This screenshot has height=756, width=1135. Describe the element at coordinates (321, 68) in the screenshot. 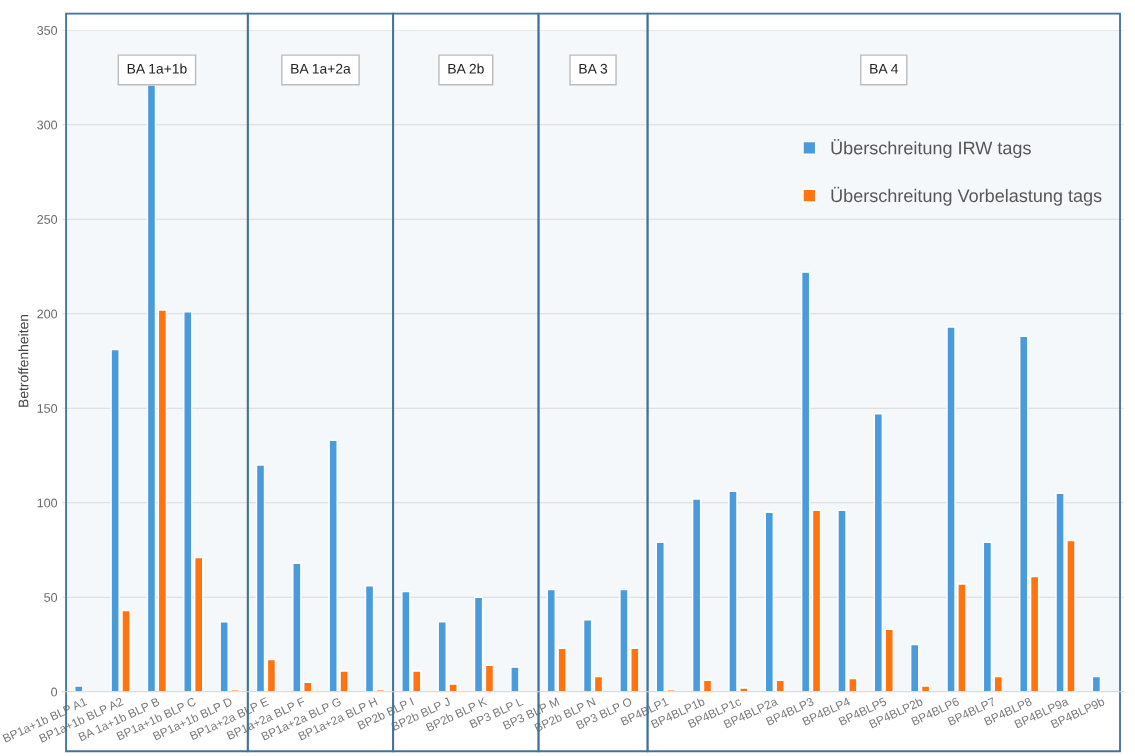

I see `band-label: BA 1a+2a` at that location.